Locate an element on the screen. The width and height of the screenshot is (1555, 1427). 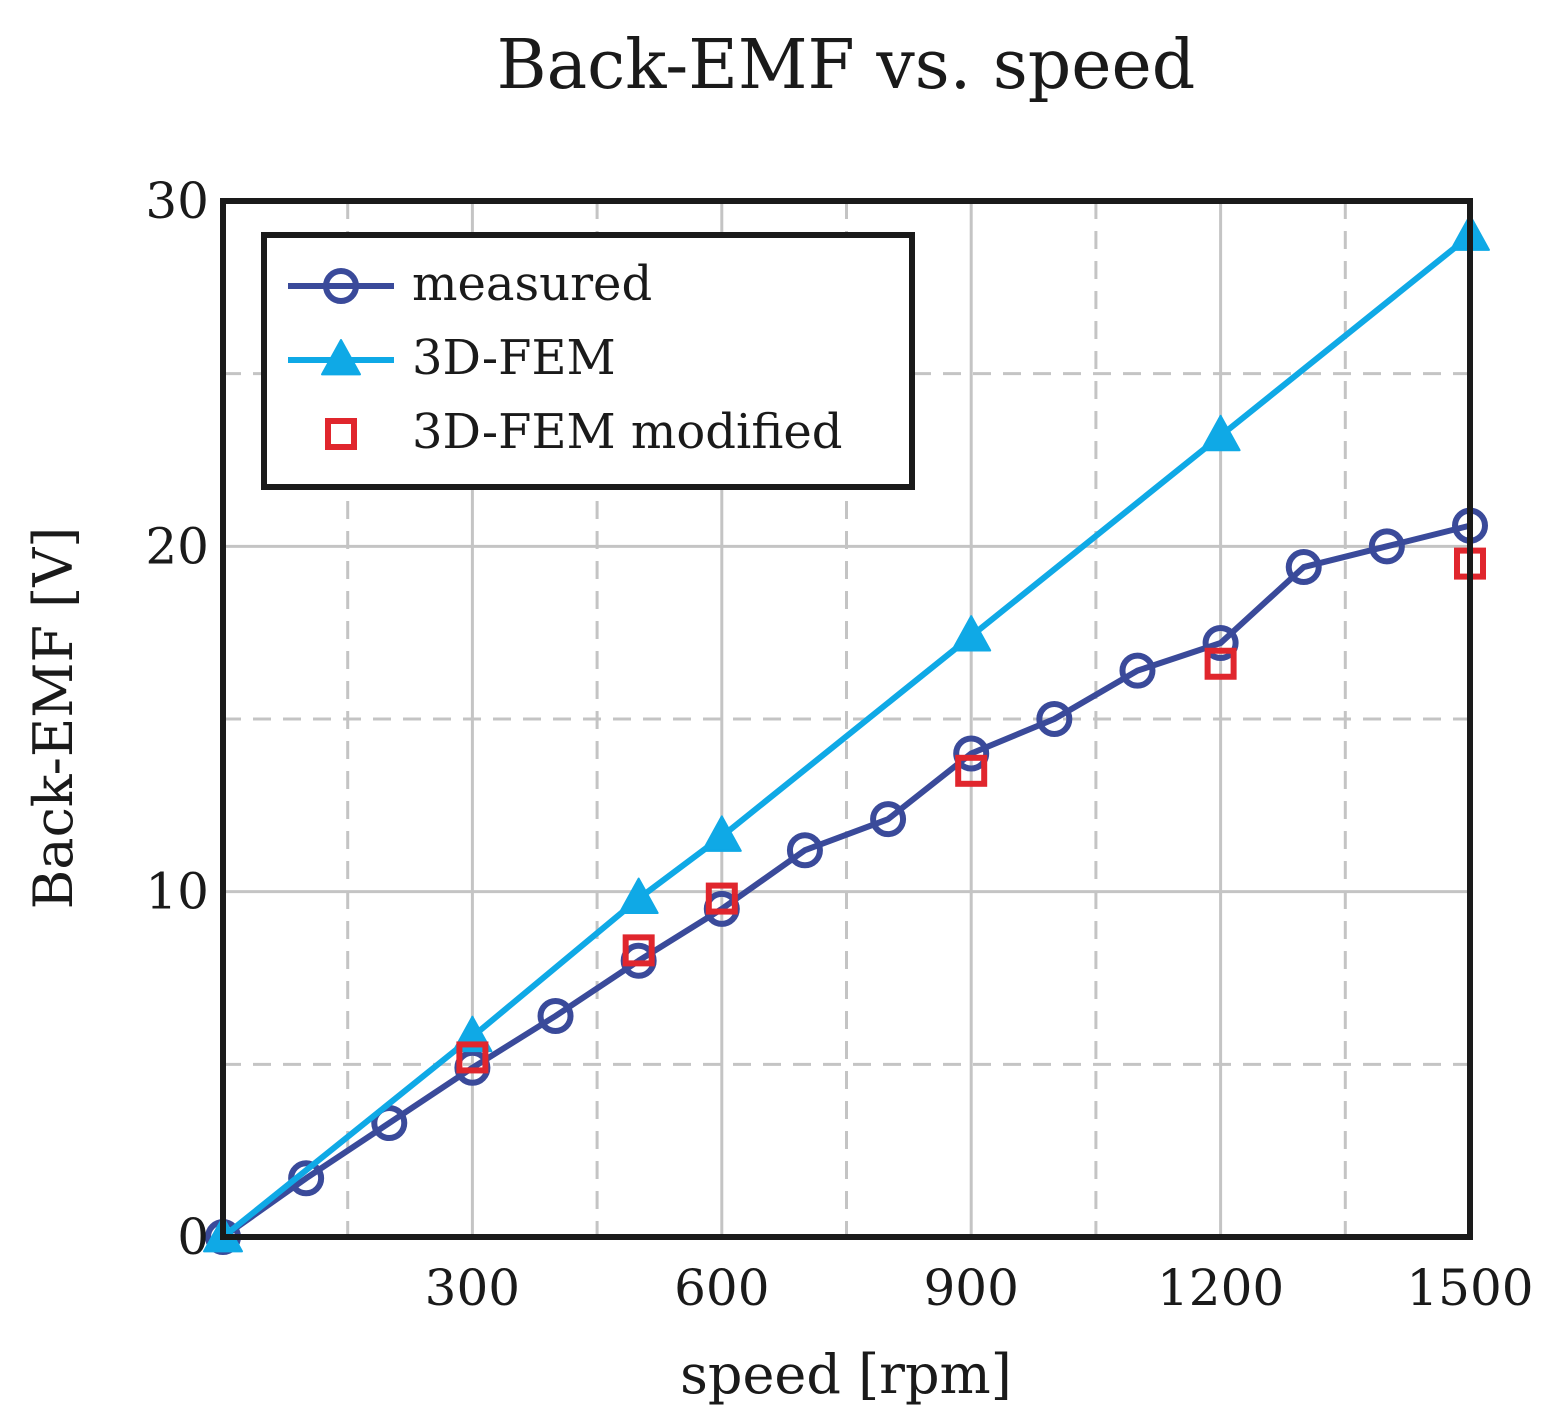
legend: measured 3D-FEM 3D-FEM modified is located at coordinates (588, 361).